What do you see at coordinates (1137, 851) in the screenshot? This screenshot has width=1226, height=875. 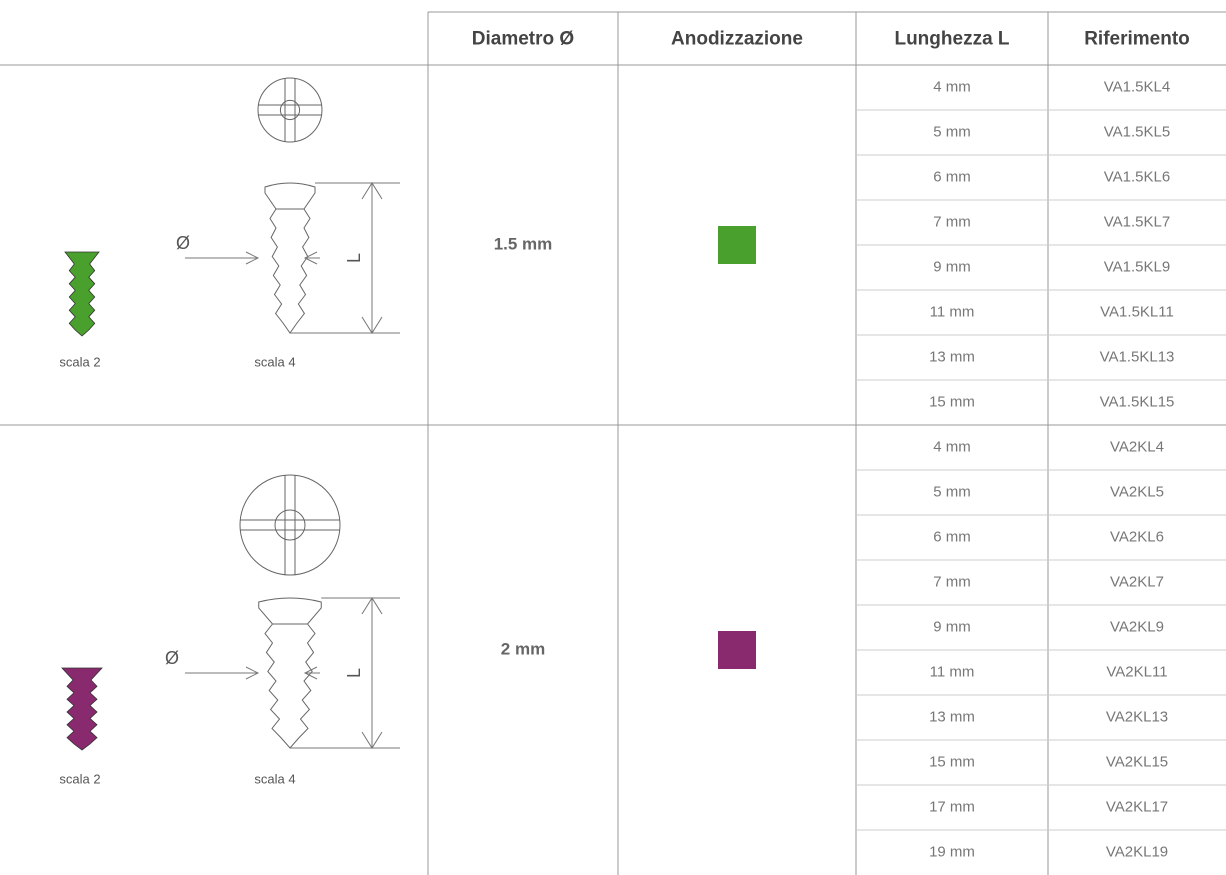 I see `cell: VA2KL19` at bounding box center [1137, 851].